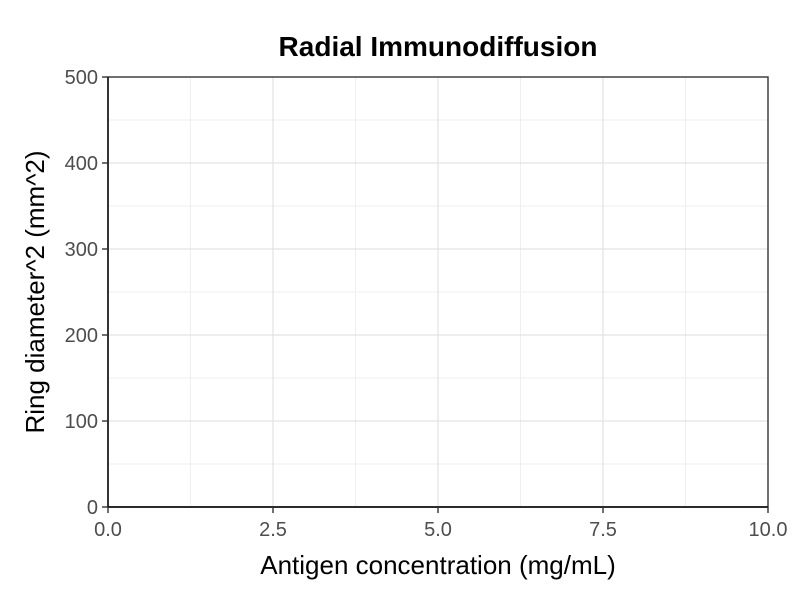 This screenshot has width=800, height=600. I want to click on y-axis-ticks: 0 100 200 300 400 500, so click(86, 293).